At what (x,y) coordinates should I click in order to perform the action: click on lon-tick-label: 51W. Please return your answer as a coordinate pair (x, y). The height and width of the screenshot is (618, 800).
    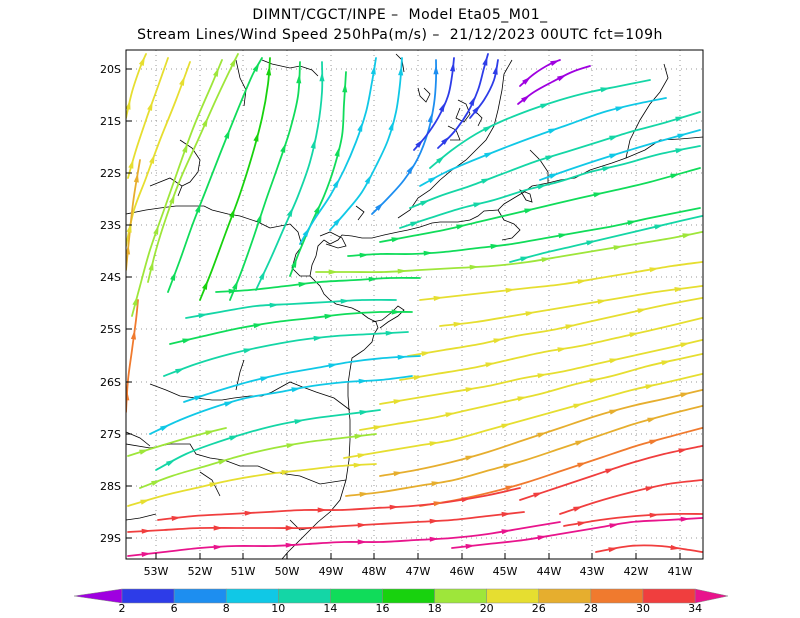
    Looking at the image, I should click on (243, 571).